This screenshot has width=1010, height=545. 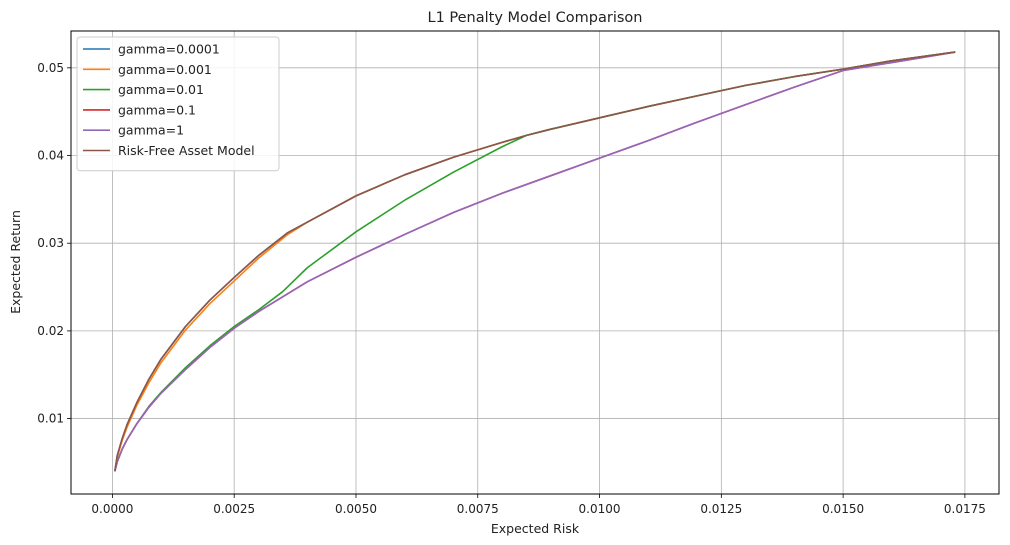 What do you see at coordinates (478, 509) in the screenshot?
I see `x-tick-label: 0.0075` at bounding box center [478, 509].